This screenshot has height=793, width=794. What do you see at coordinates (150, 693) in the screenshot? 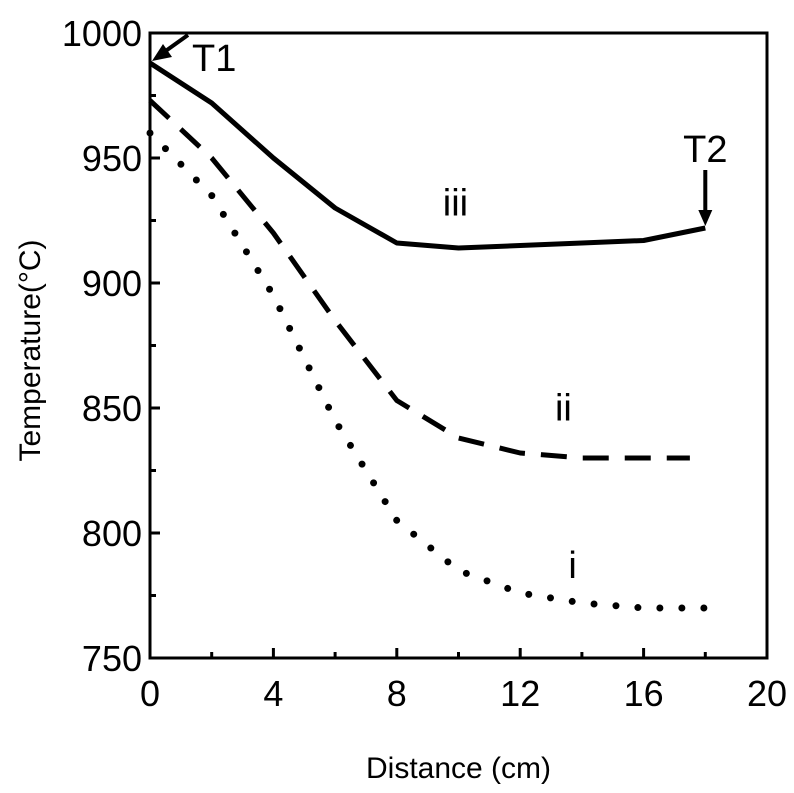
I see `x-tick-label: 0` at bounding box center [150, 693].